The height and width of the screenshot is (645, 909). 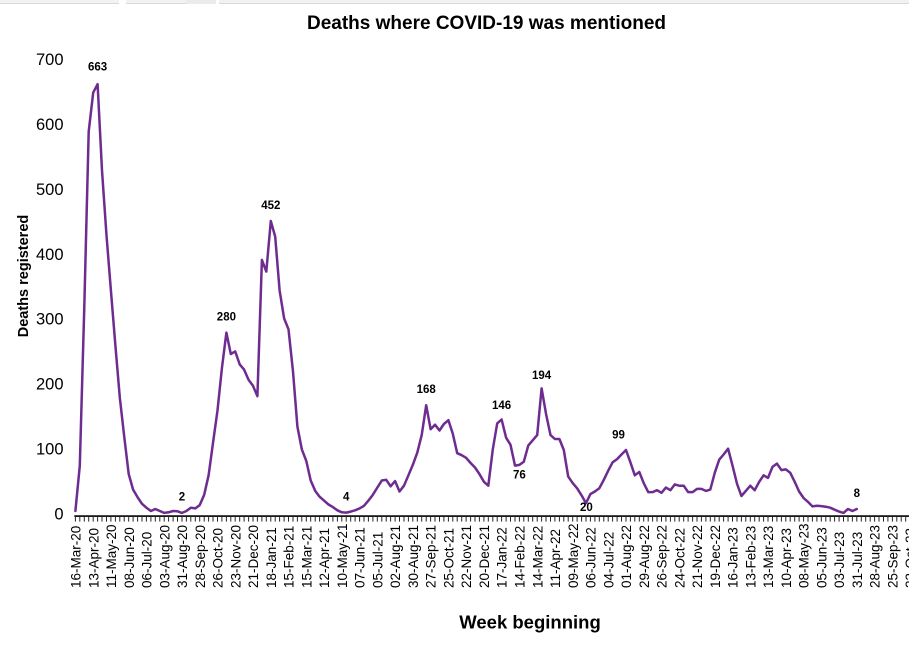 What do you see at coordinates (502, 557) in the screenshot?
I see `svg-text: 17-Jan-22` at bounding box center [502, 557].